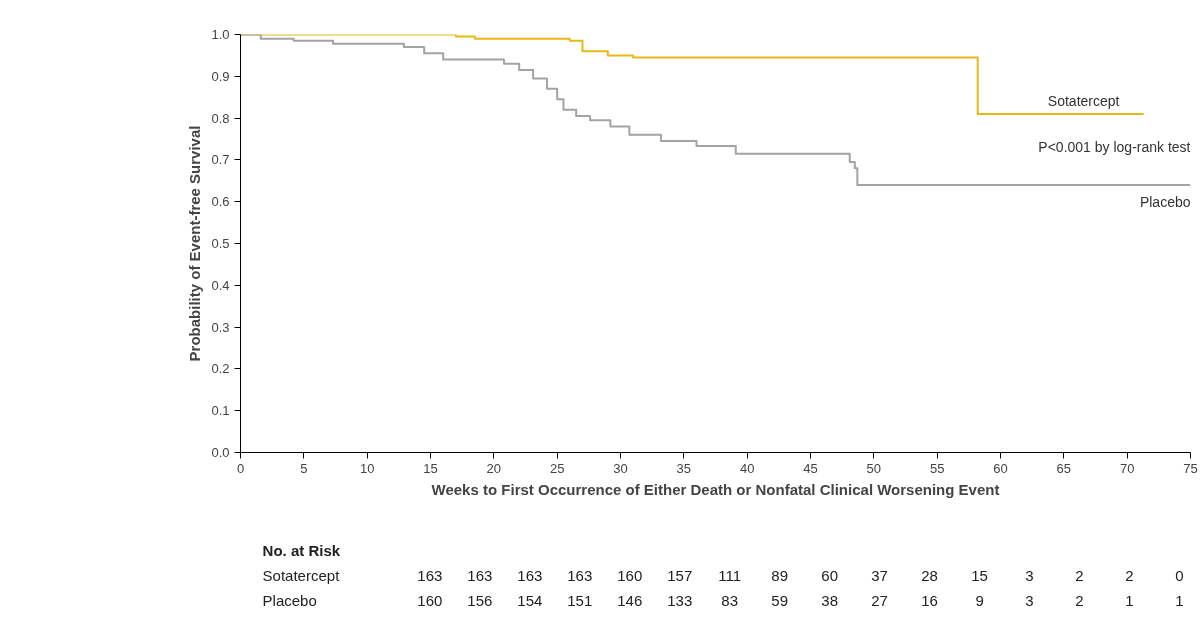 The width and height of the screenshot is (1204, 635). What do you see at coordinates (684, 468) in the screenshot?
I see `x-tick-label: 35` at bounding box center [684, 468].